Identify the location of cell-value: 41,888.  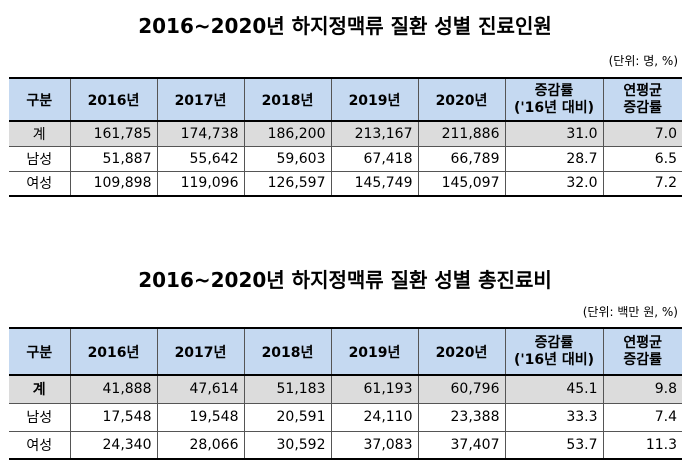
(113, 389).